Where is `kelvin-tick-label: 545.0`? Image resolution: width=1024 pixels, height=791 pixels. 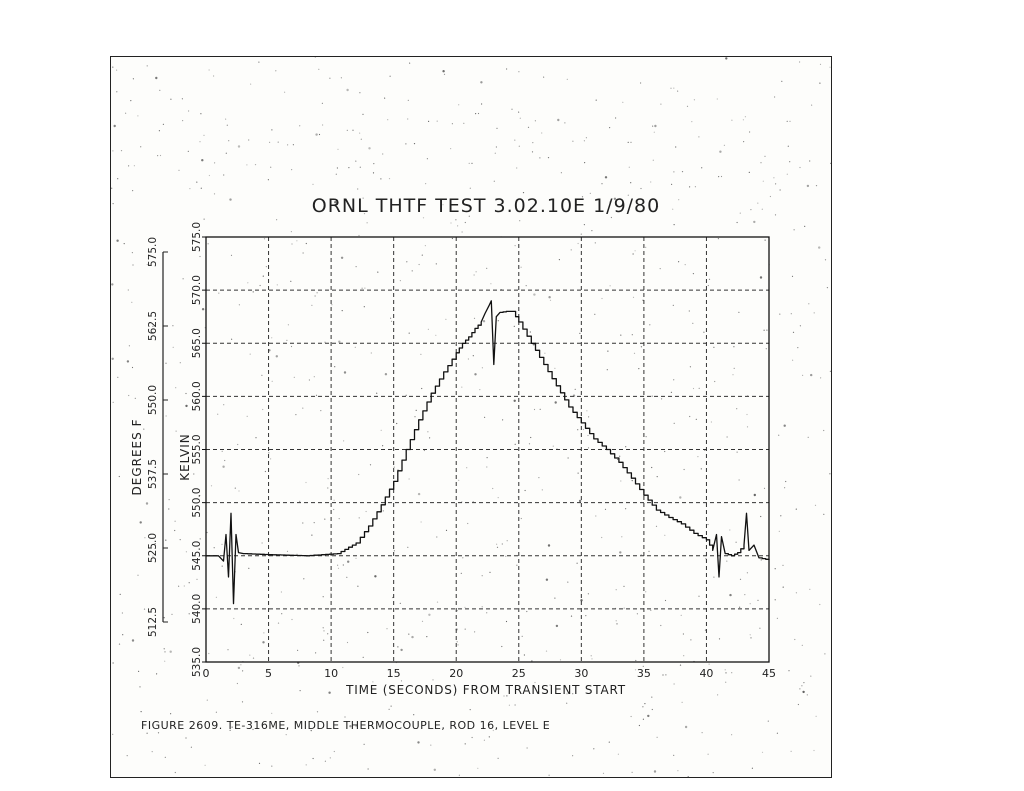
kelvin-tick-label: 545.0 is located at coordinates (197, 556).